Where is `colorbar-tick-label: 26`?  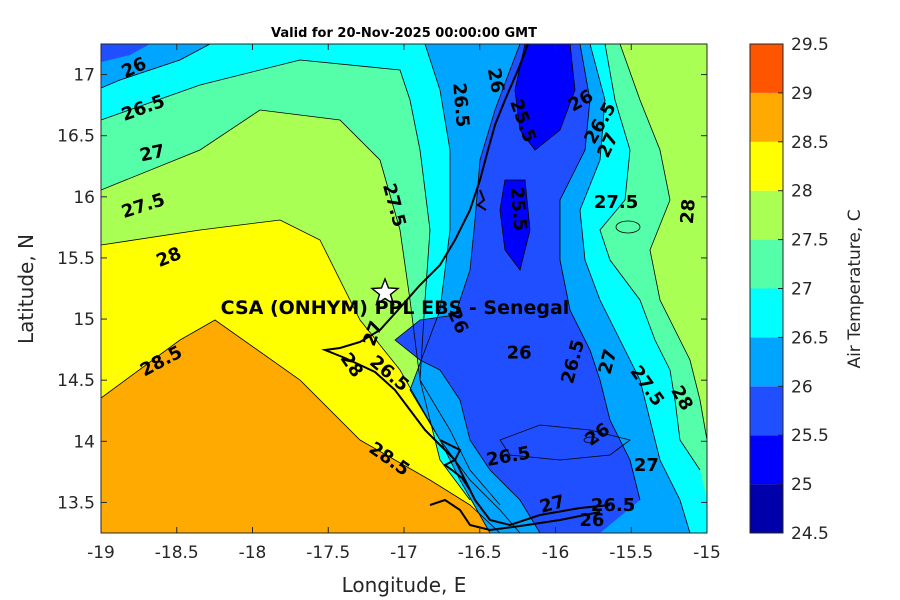 colorbar-tick-label: 26 is located at coordinates (802, 387).